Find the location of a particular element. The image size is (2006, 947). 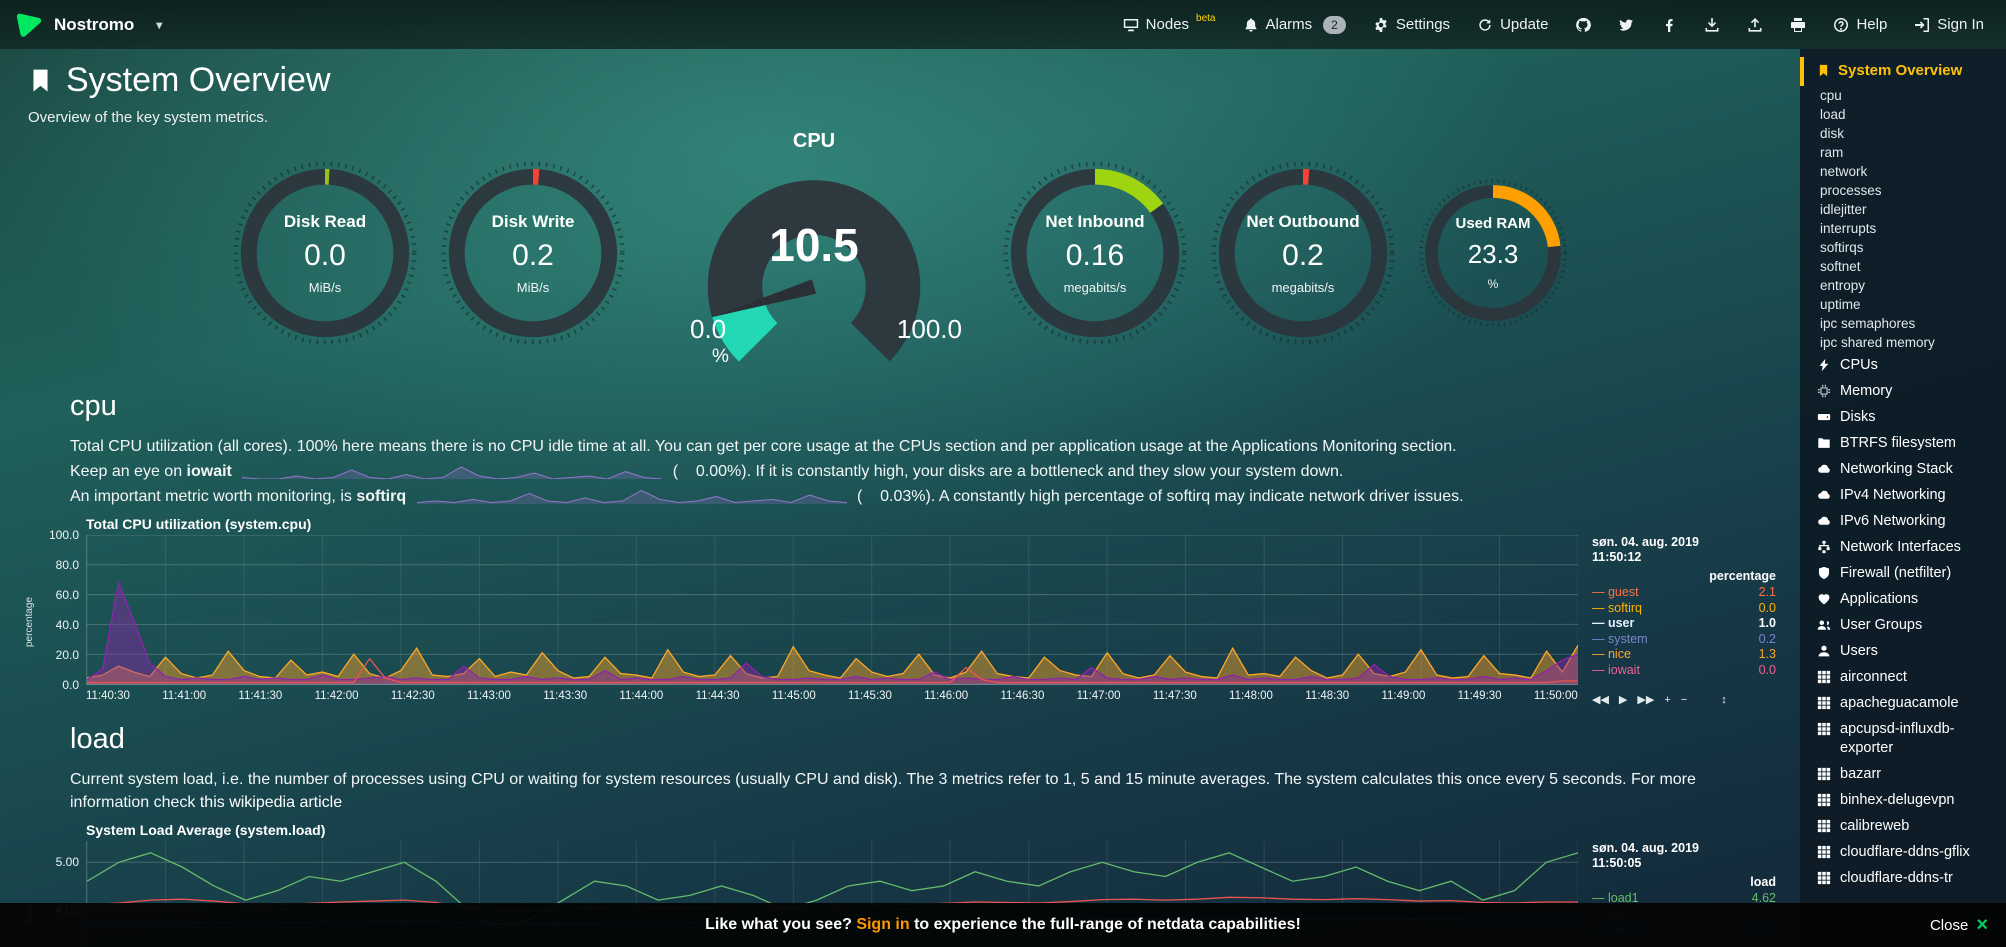

sidebar-item-label: Networking Stack is located at coordinates (1896, 469).